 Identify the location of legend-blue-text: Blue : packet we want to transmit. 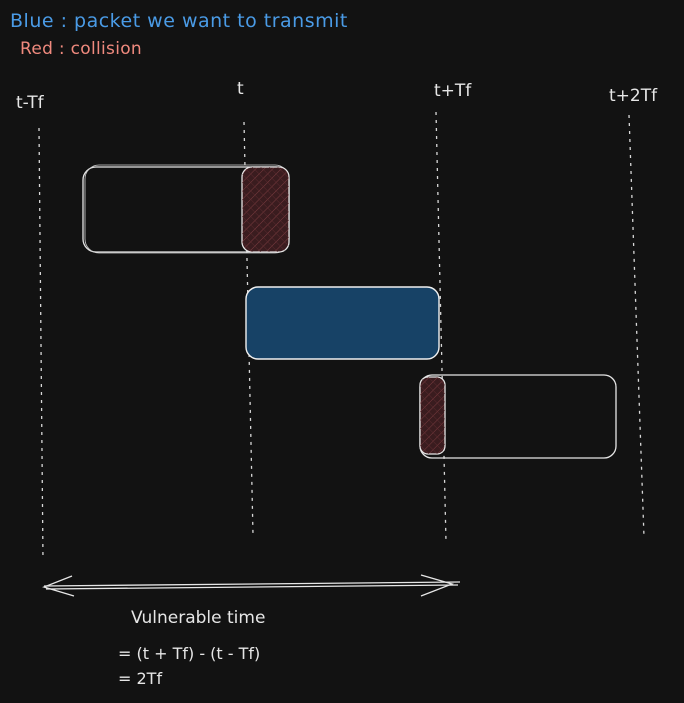
(179, 21).